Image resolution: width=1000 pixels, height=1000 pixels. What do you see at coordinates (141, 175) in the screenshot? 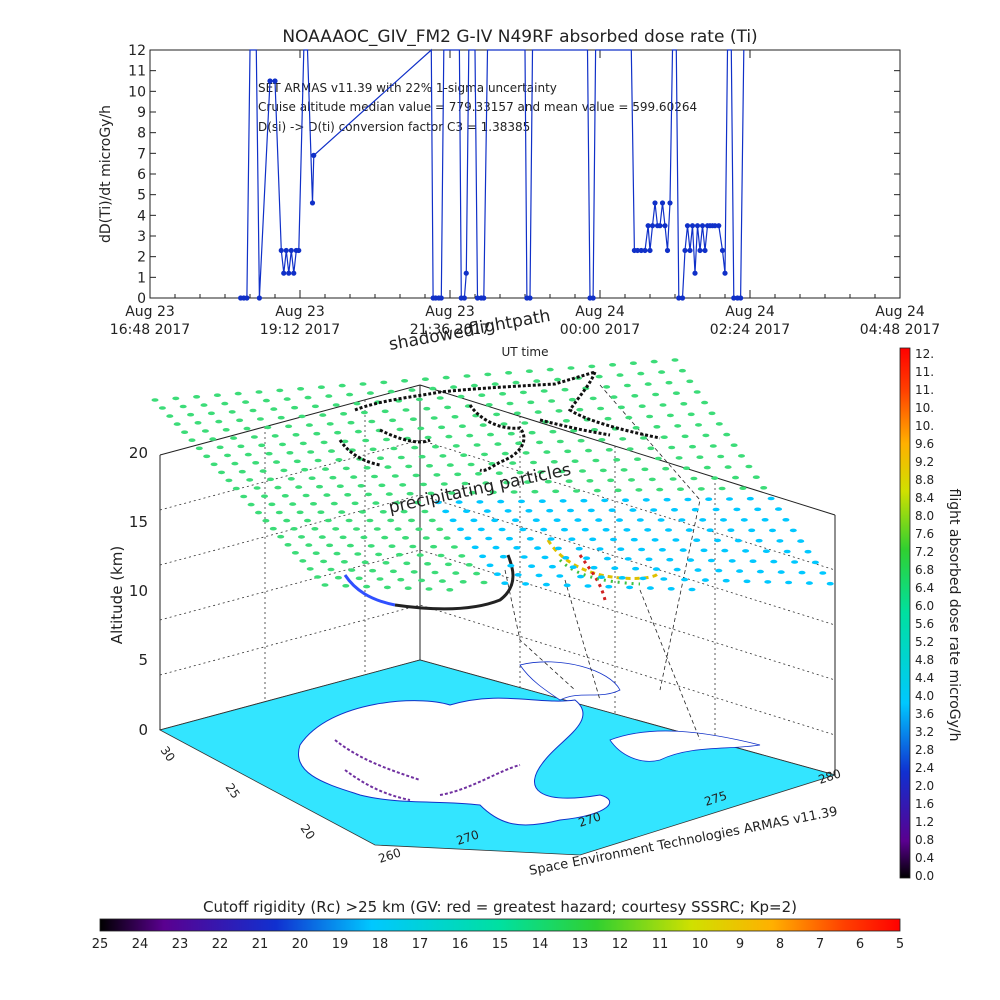
I see `y-tick-label: 6` at bounding box center [141, 175].